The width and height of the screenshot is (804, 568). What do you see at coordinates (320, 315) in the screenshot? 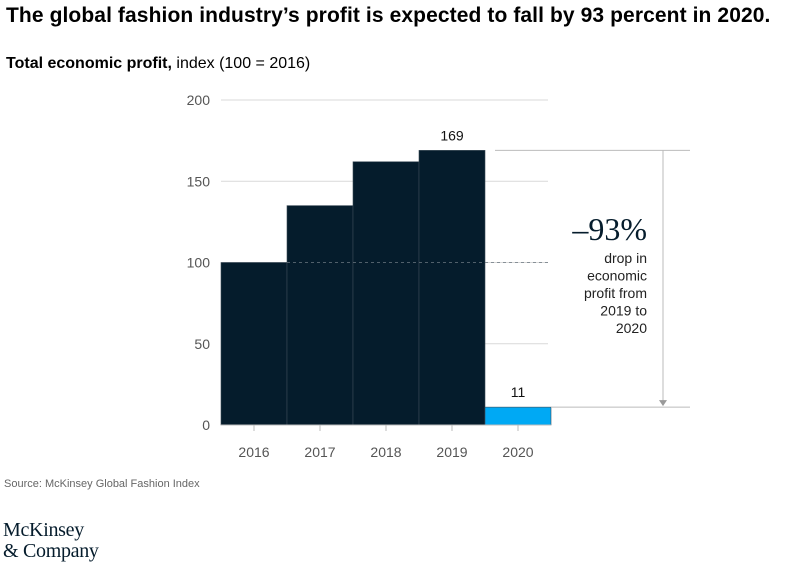
I see `bar-2017` at bounding box center [320, 315].